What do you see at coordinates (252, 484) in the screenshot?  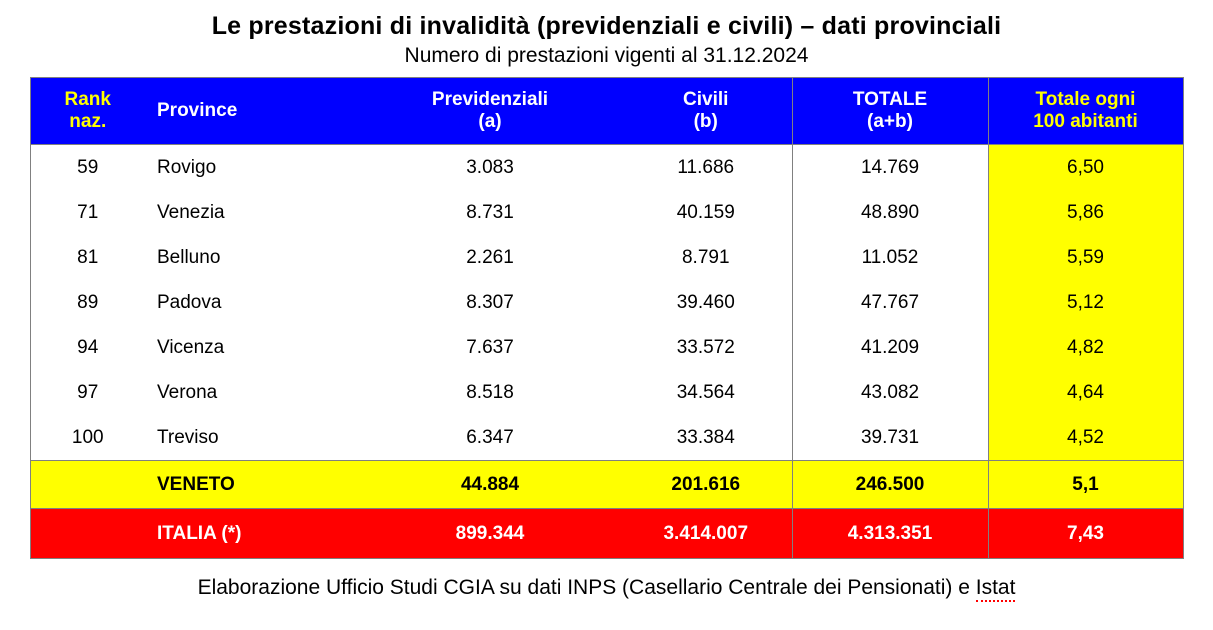 I see `cell-province: VENETO` at bounding box center [252, 484].